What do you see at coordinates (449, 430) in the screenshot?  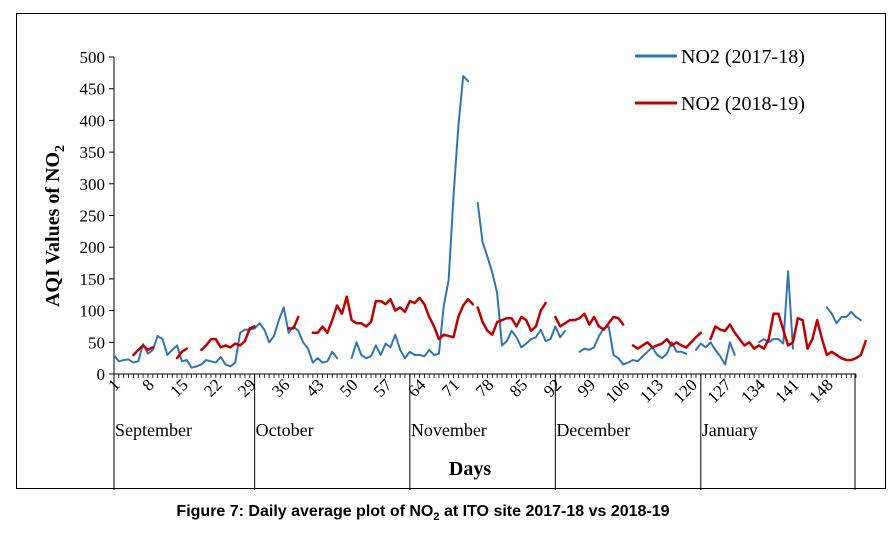 I see `month-label: November` at bounding box center [449, 430].